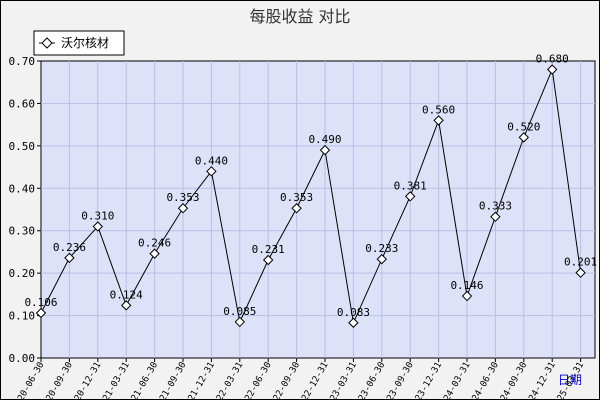  I want to click on data-label: 0.560, so click(438, 109).